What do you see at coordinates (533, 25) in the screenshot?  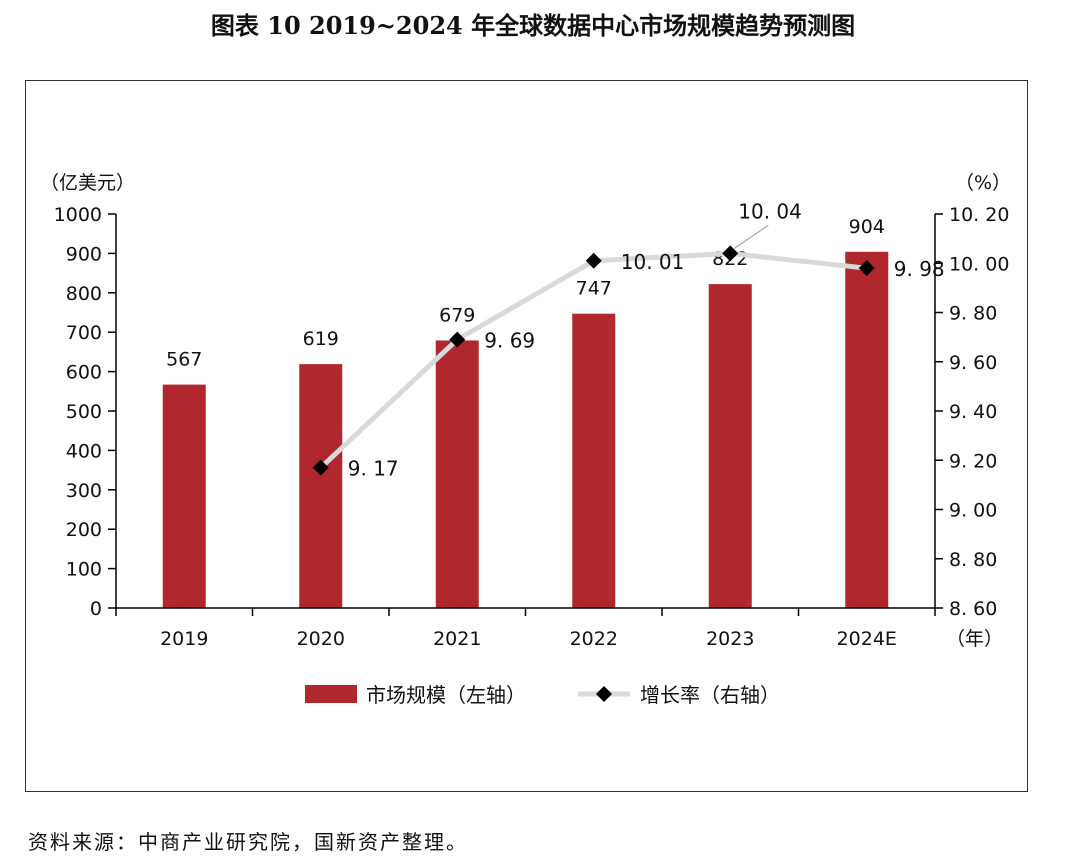 I see `page-title: 图表 10 2019~2024 年全球数据中心市场规模趋势预测图` at bounding box center [533, 25].